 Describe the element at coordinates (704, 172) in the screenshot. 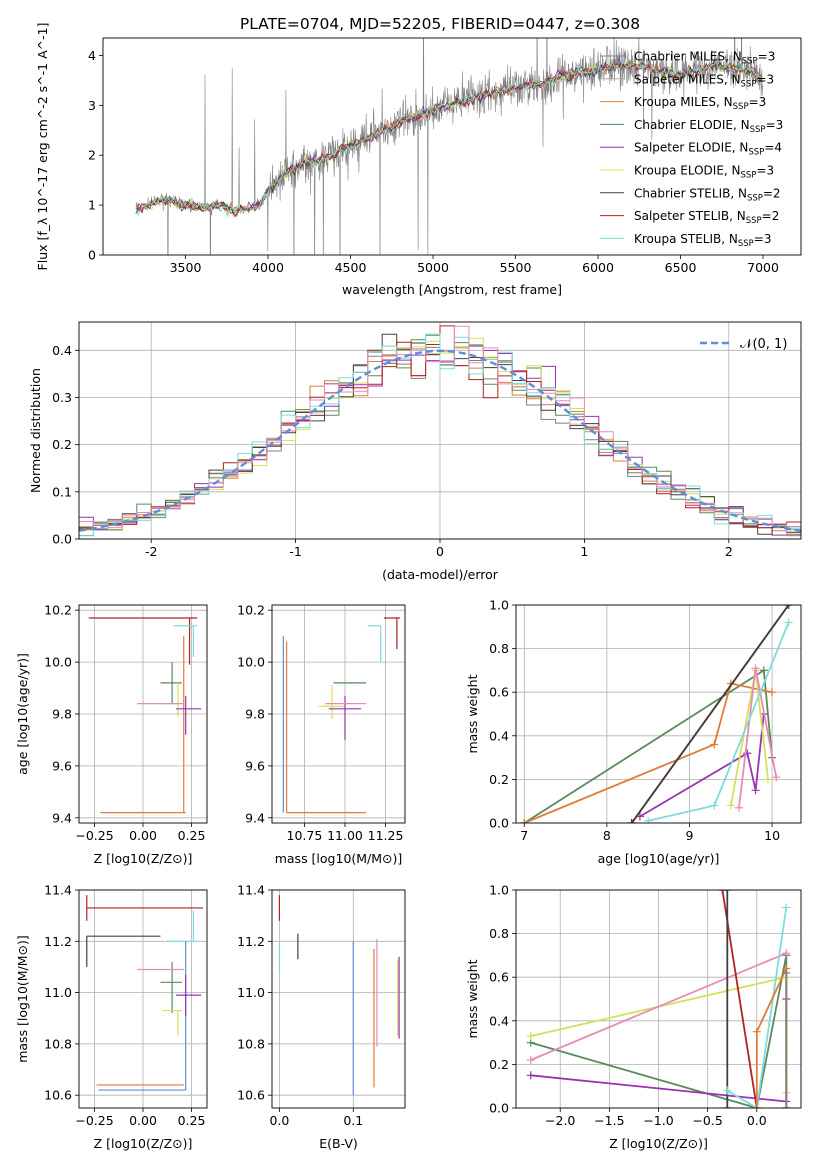

I see `legend-label: Kroupa ELODIE, NSSP=3` at that location.